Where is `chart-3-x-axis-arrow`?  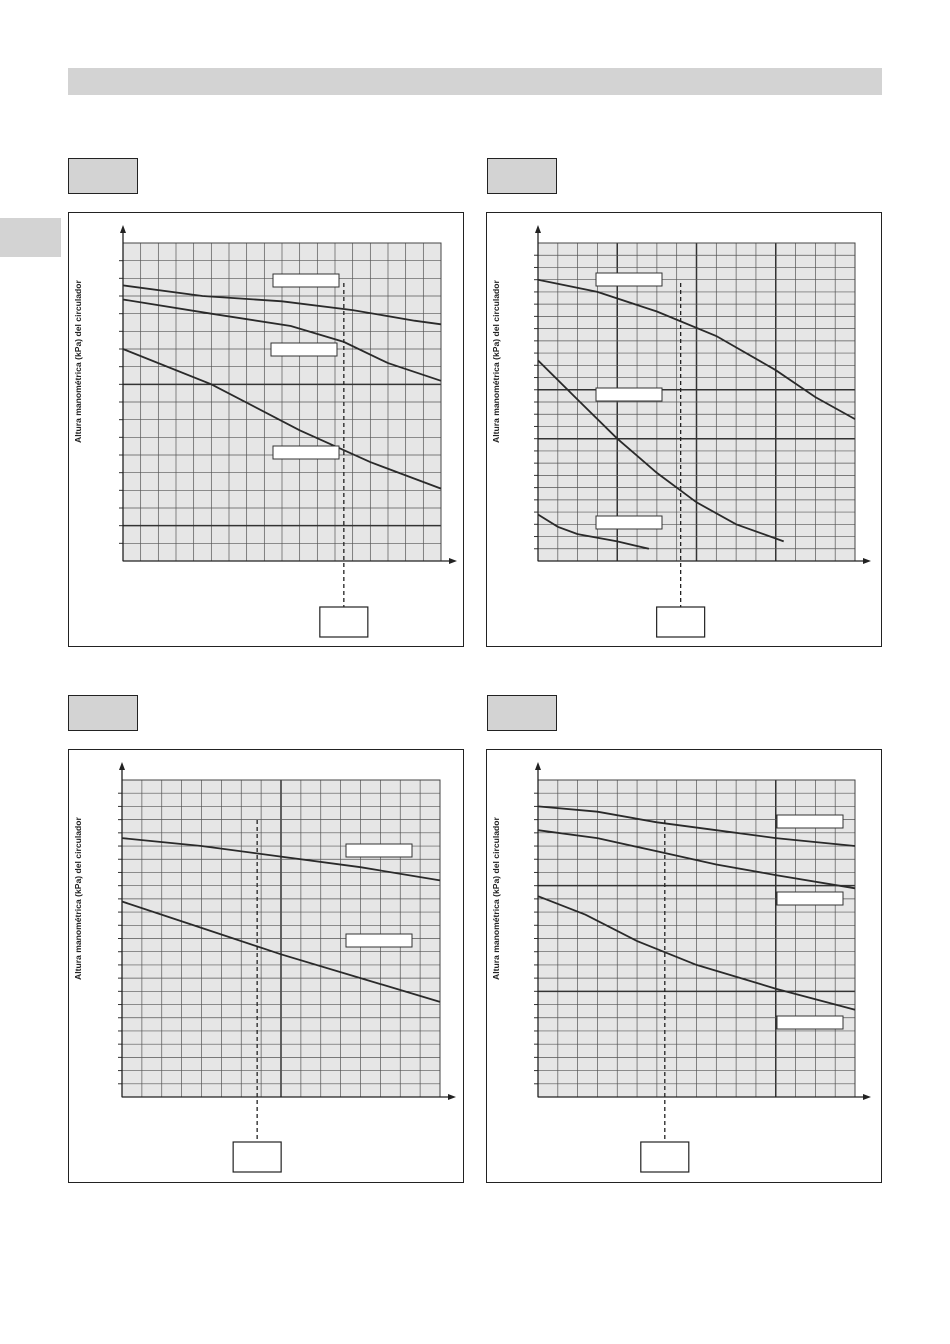
chart-3-x-axis-arrow is located at coordinates (452, 1097).